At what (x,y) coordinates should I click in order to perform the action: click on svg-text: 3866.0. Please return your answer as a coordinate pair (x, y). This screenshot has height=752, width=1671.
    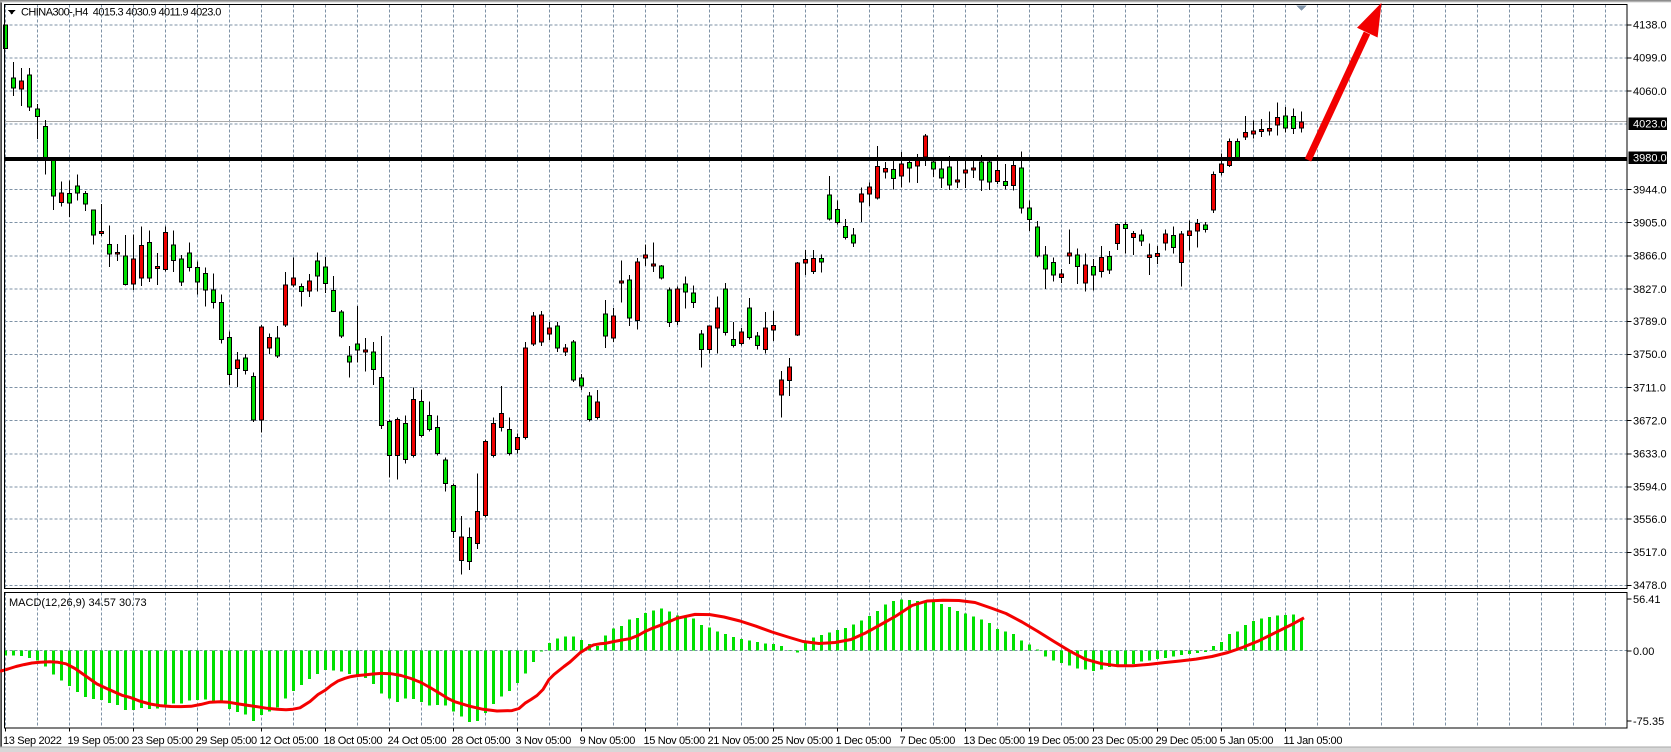
    Looking at the image, I should click on (1650, 257).